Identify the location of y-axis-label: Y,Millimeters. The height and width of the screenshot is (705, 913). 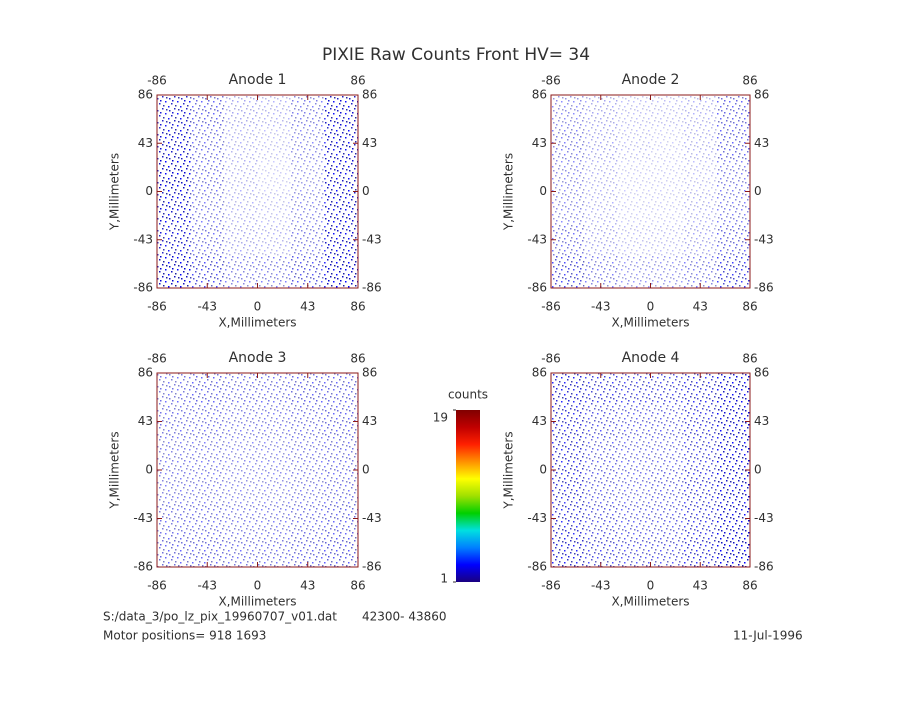
(509, 470).